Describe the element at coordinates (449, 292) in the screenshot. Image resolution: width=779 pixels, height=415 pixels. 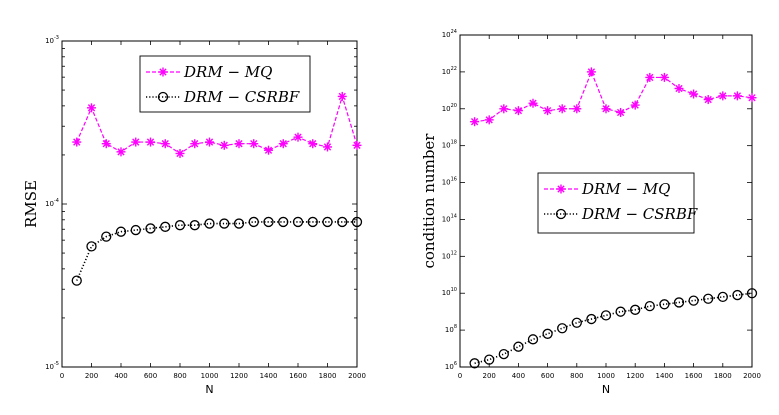
I see `y-tick-label: 10¹⁰` at that location.